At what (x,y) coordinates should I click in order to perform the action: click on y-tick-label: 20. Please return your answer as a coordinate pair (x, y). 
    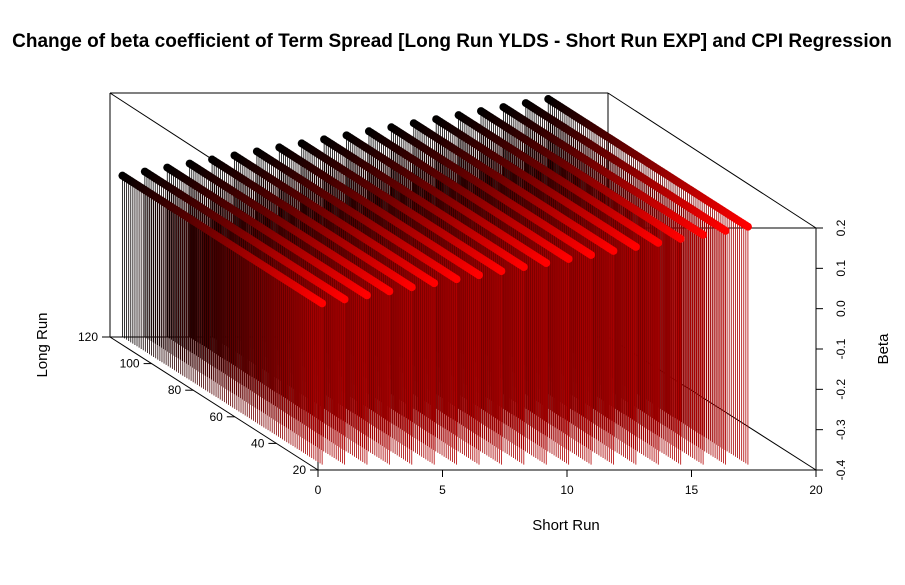
    Looking at the image, I should click on (300, 470).